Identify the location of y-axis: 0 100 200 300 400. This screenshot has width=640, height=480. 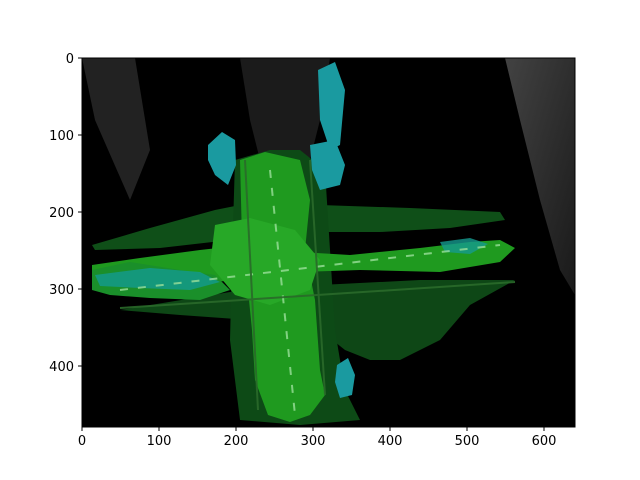
(65, 213).